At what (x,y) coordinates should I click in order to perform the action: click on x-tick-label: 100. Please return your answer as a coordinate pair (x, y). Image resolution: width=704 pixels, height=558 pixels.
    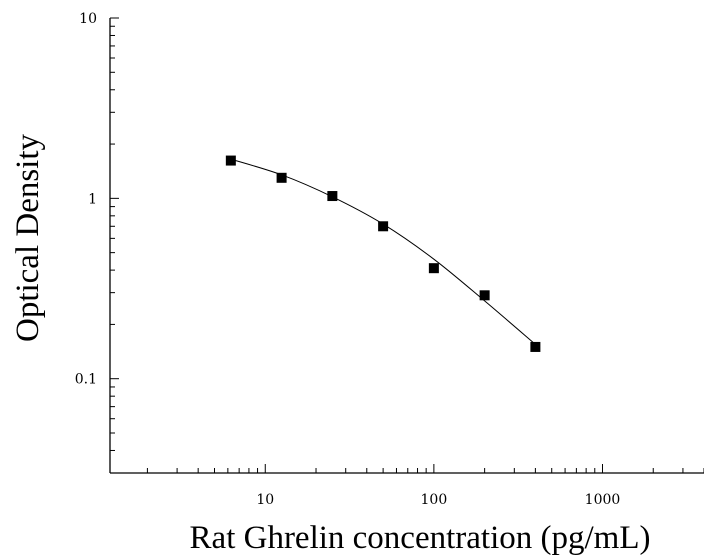
    Looking at the image, I should click on (434, 500).